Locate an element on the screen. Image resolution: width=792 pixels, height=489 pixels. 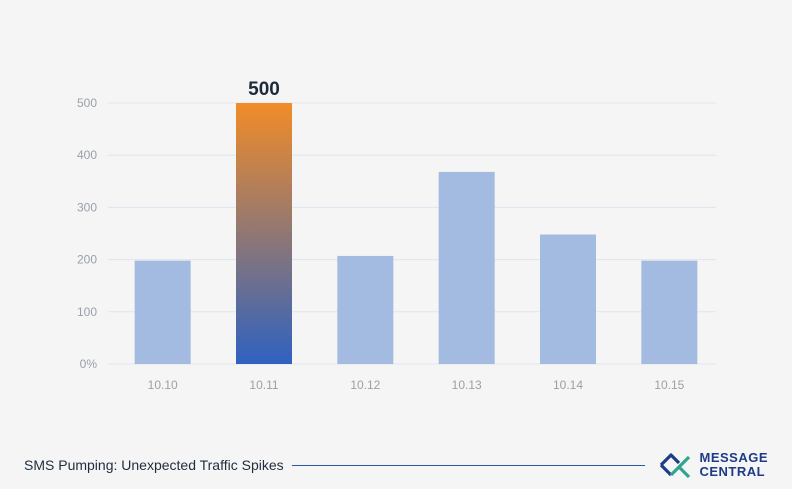
y-tick-label: 200 is located at coordinates (87, 260).